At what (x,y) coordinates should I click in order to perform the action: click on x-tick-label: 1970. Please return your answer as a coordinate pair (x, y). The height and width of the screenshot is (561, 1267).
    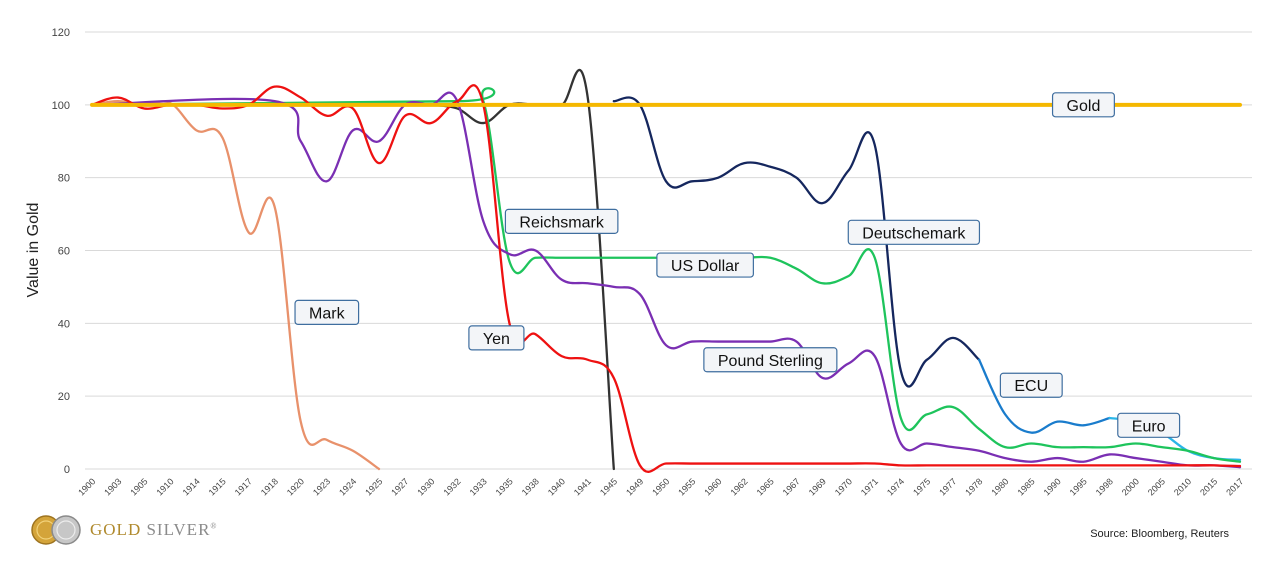
    Looking at the image, I should click on (843, 486).